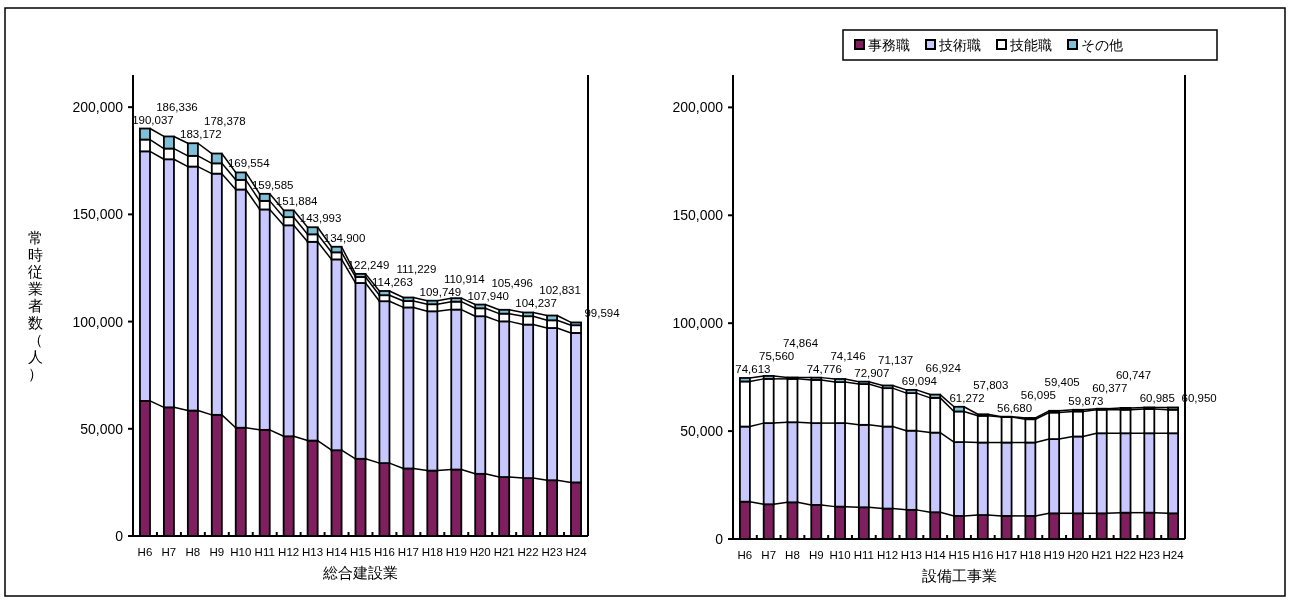  Describe the element at coordinates (360, 572) in the screenshot. I see `x-axis-title: 総合建設業` at that location.